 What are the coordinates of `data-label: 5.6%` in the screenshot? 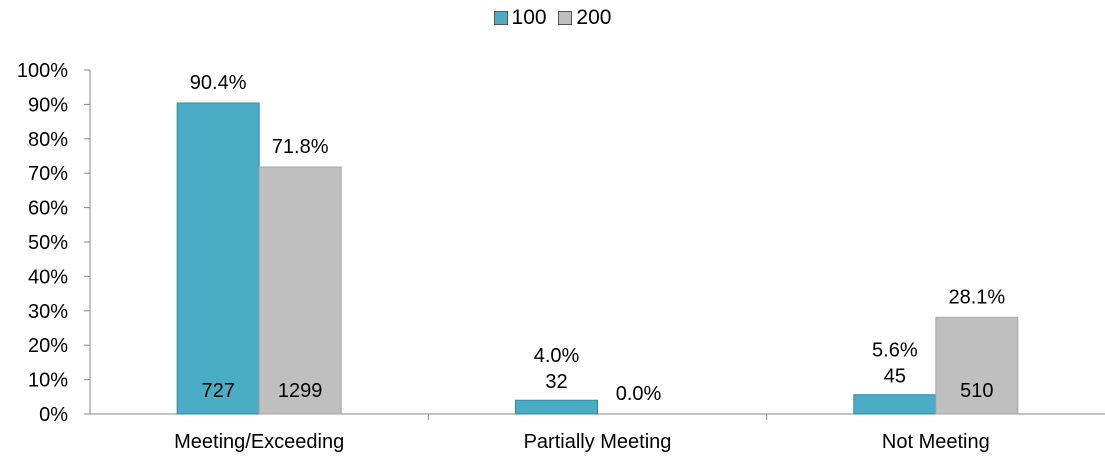 It's located at (895, 351).